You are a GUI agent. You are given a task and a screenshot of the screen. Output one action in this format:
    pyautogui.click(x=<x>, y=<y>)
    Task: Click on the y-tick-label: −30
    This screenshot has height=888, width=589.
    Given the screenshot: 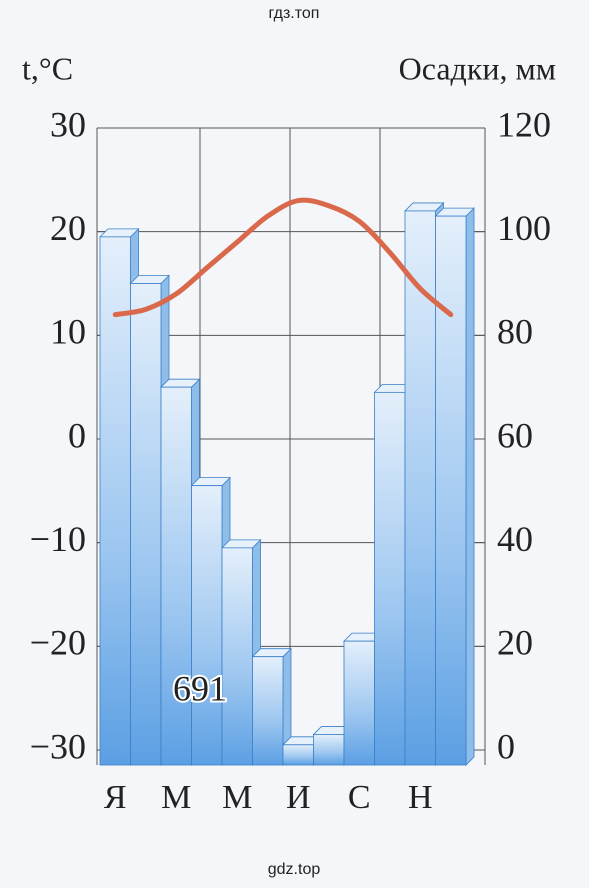 What is the action you would take?
    pyautogui.click(x=58, y=746)
    